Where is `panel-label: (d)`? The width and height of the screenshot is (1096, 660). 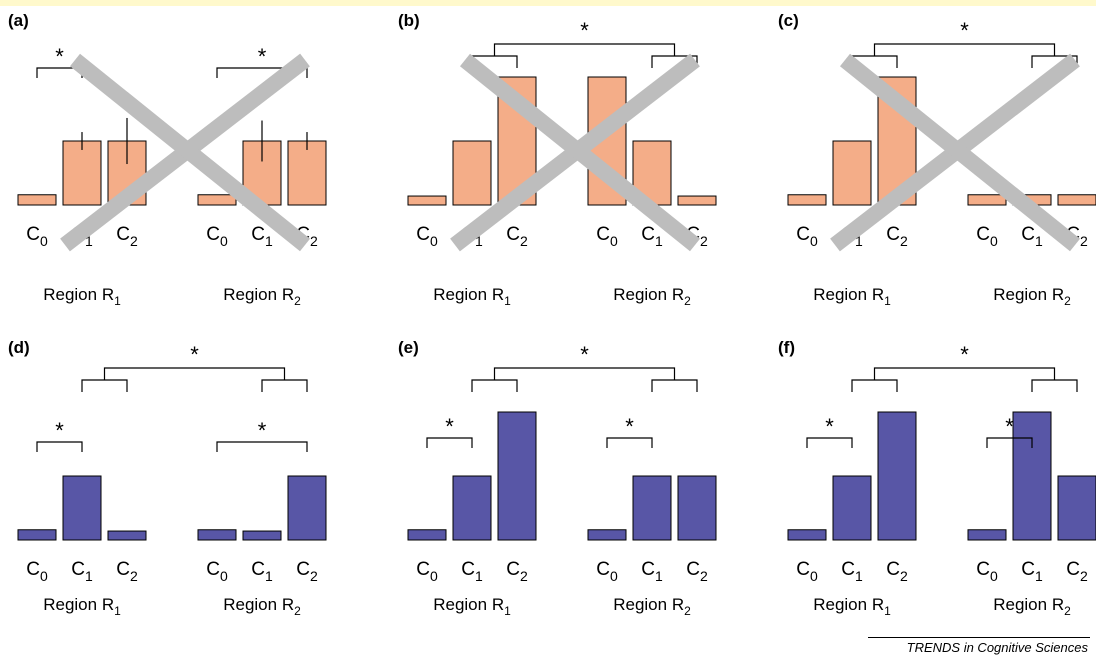 panel-label: (d) is located at coordinates (19, 347).